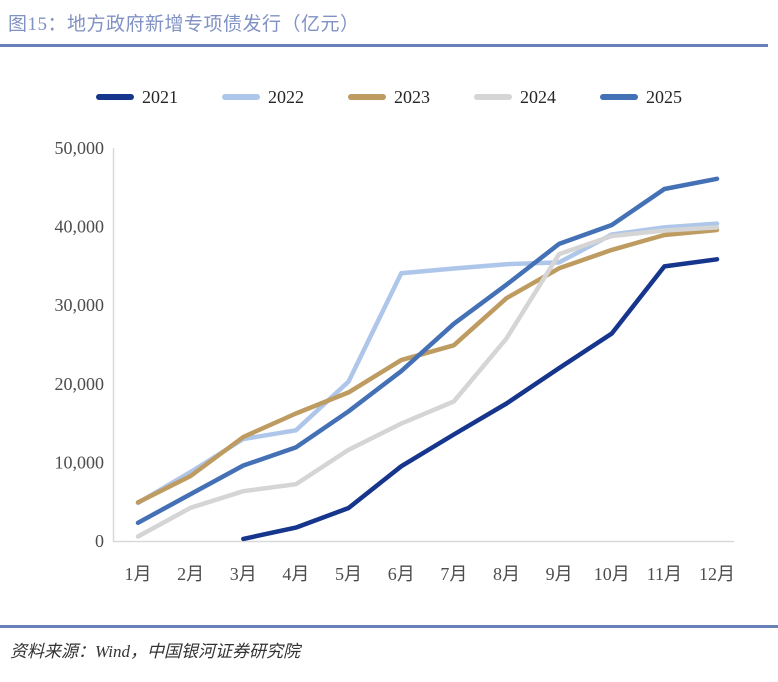 Image resolution: width=778 pixels, height=682 pixels. What do you see at coordinates (384, 45) in the screenshot?
I see `title-divider-rule` at bounding box center [384, 45].